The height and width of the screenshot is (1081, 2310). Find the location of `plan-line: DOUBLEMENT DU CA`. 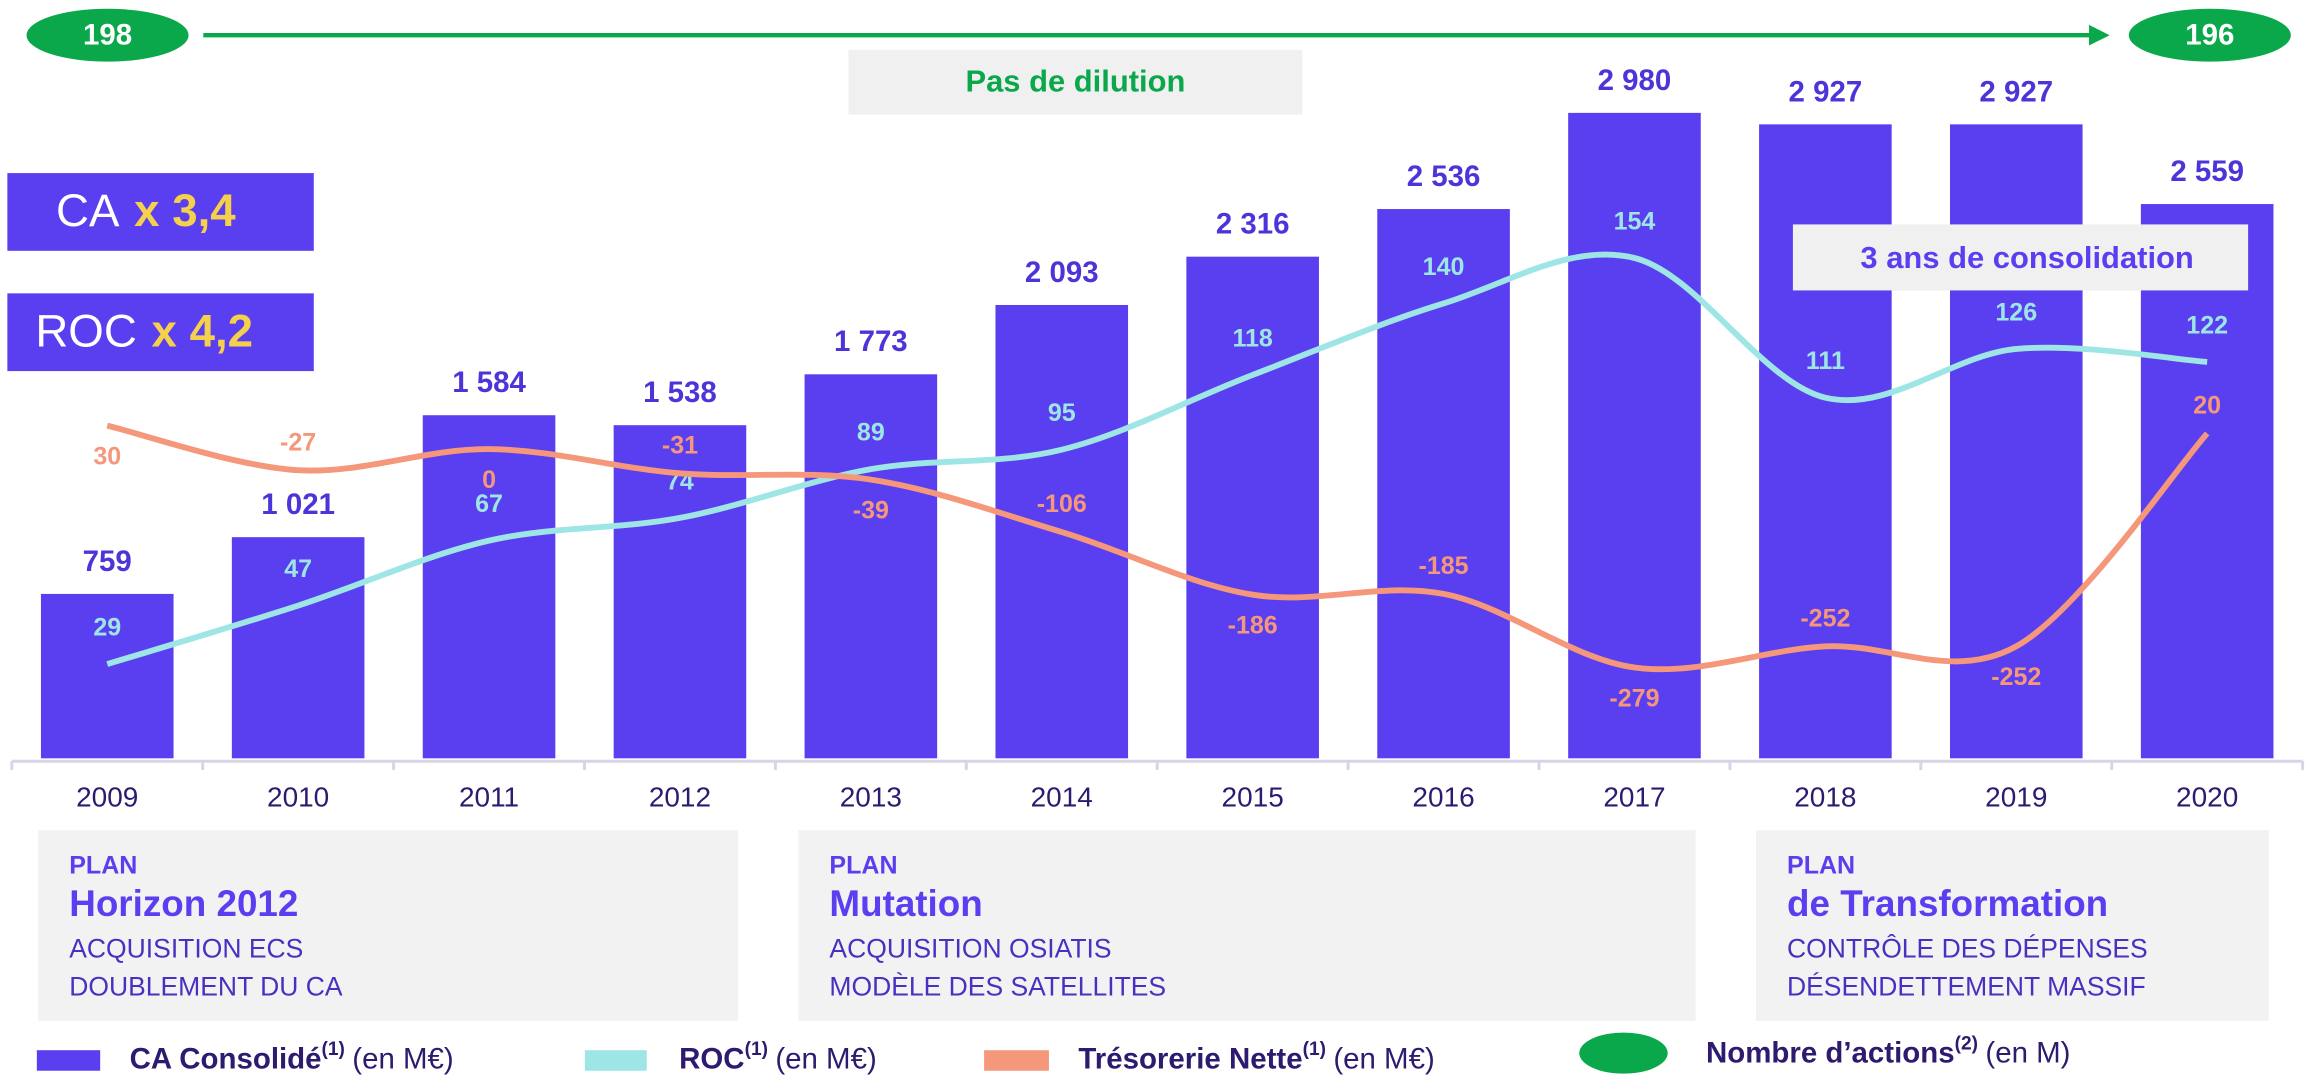

plan-line: DOUBLEMENT DU CA is located at coordinates (206, 987).